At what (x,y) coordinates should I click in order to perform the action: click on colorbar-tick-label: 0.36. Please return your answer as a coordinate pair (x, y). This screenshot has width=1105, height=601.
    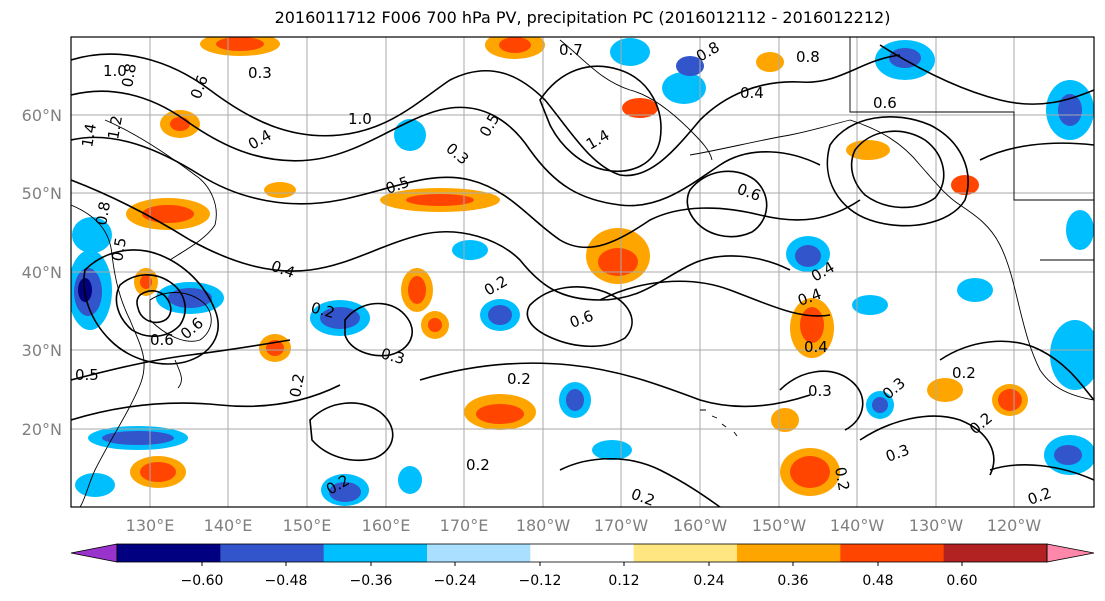
    Looking at the image, I should click on (792, 581).